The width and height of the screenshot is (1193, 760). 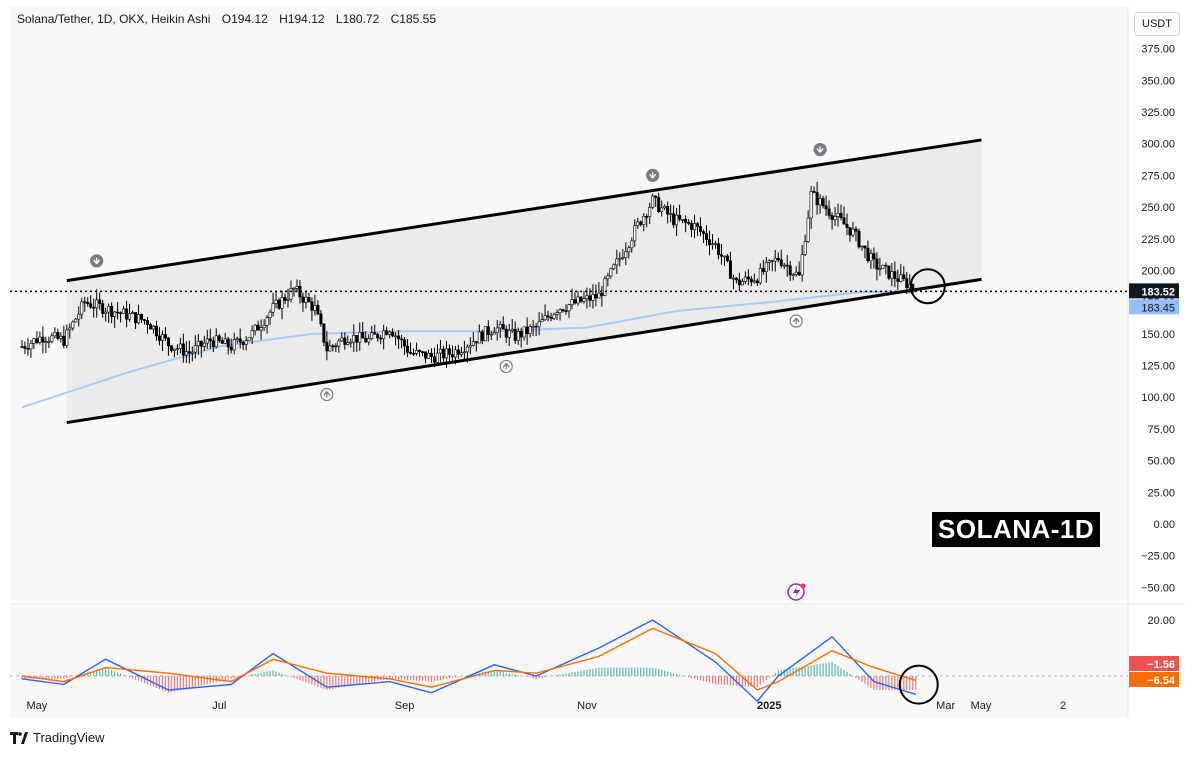 What do you see at coordinates (1161, 665) in the screenshot?
I see `macd-value-label: −1.56` at bounding box center [1161, 665].